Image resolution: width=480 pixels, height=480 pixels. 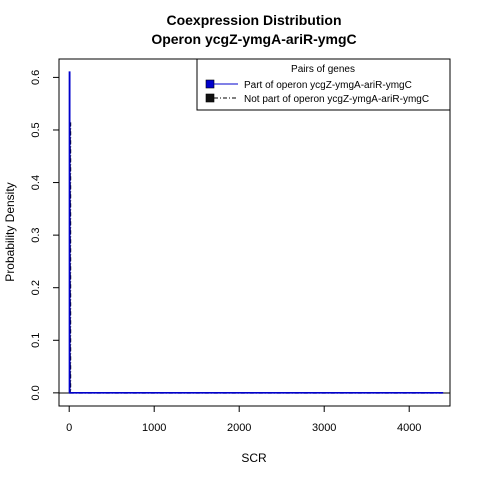 What do you see at coordinates (36, 234) in the screenshot?
I see `y-tick-label: 0.3` at bounding box center [36, 234].